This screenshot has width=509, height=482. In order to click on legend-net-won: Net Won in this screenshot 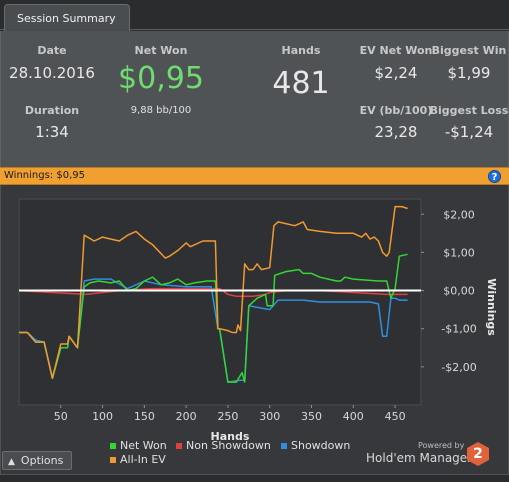, I will do `click(138, 445)`.